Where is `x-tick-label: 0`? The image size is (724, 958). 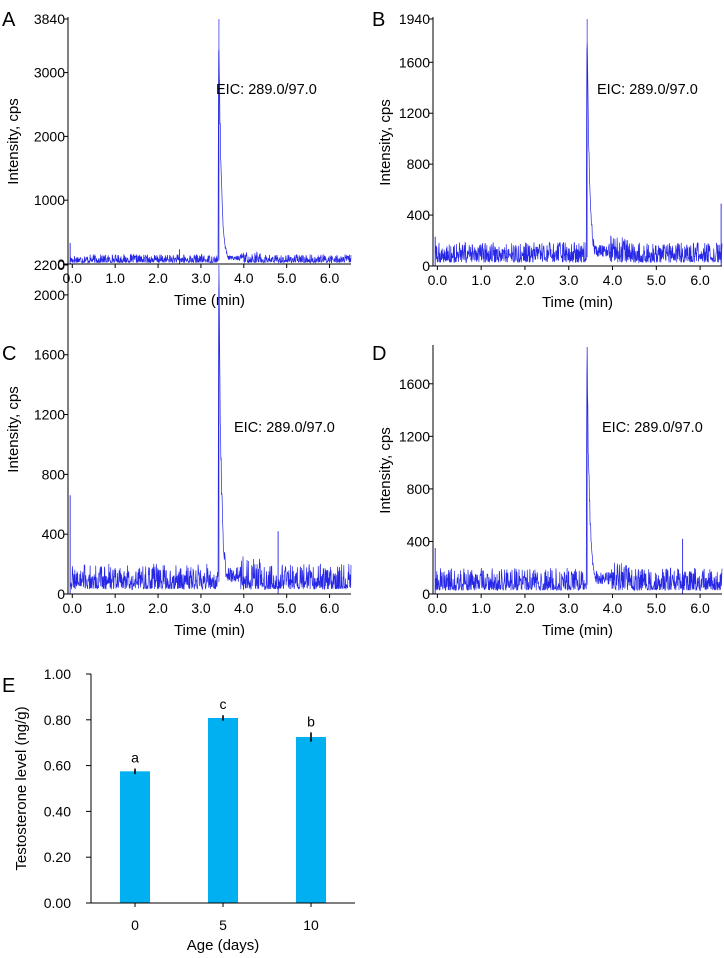
x-tick-label: 0 is located at coordinates (135, 925).